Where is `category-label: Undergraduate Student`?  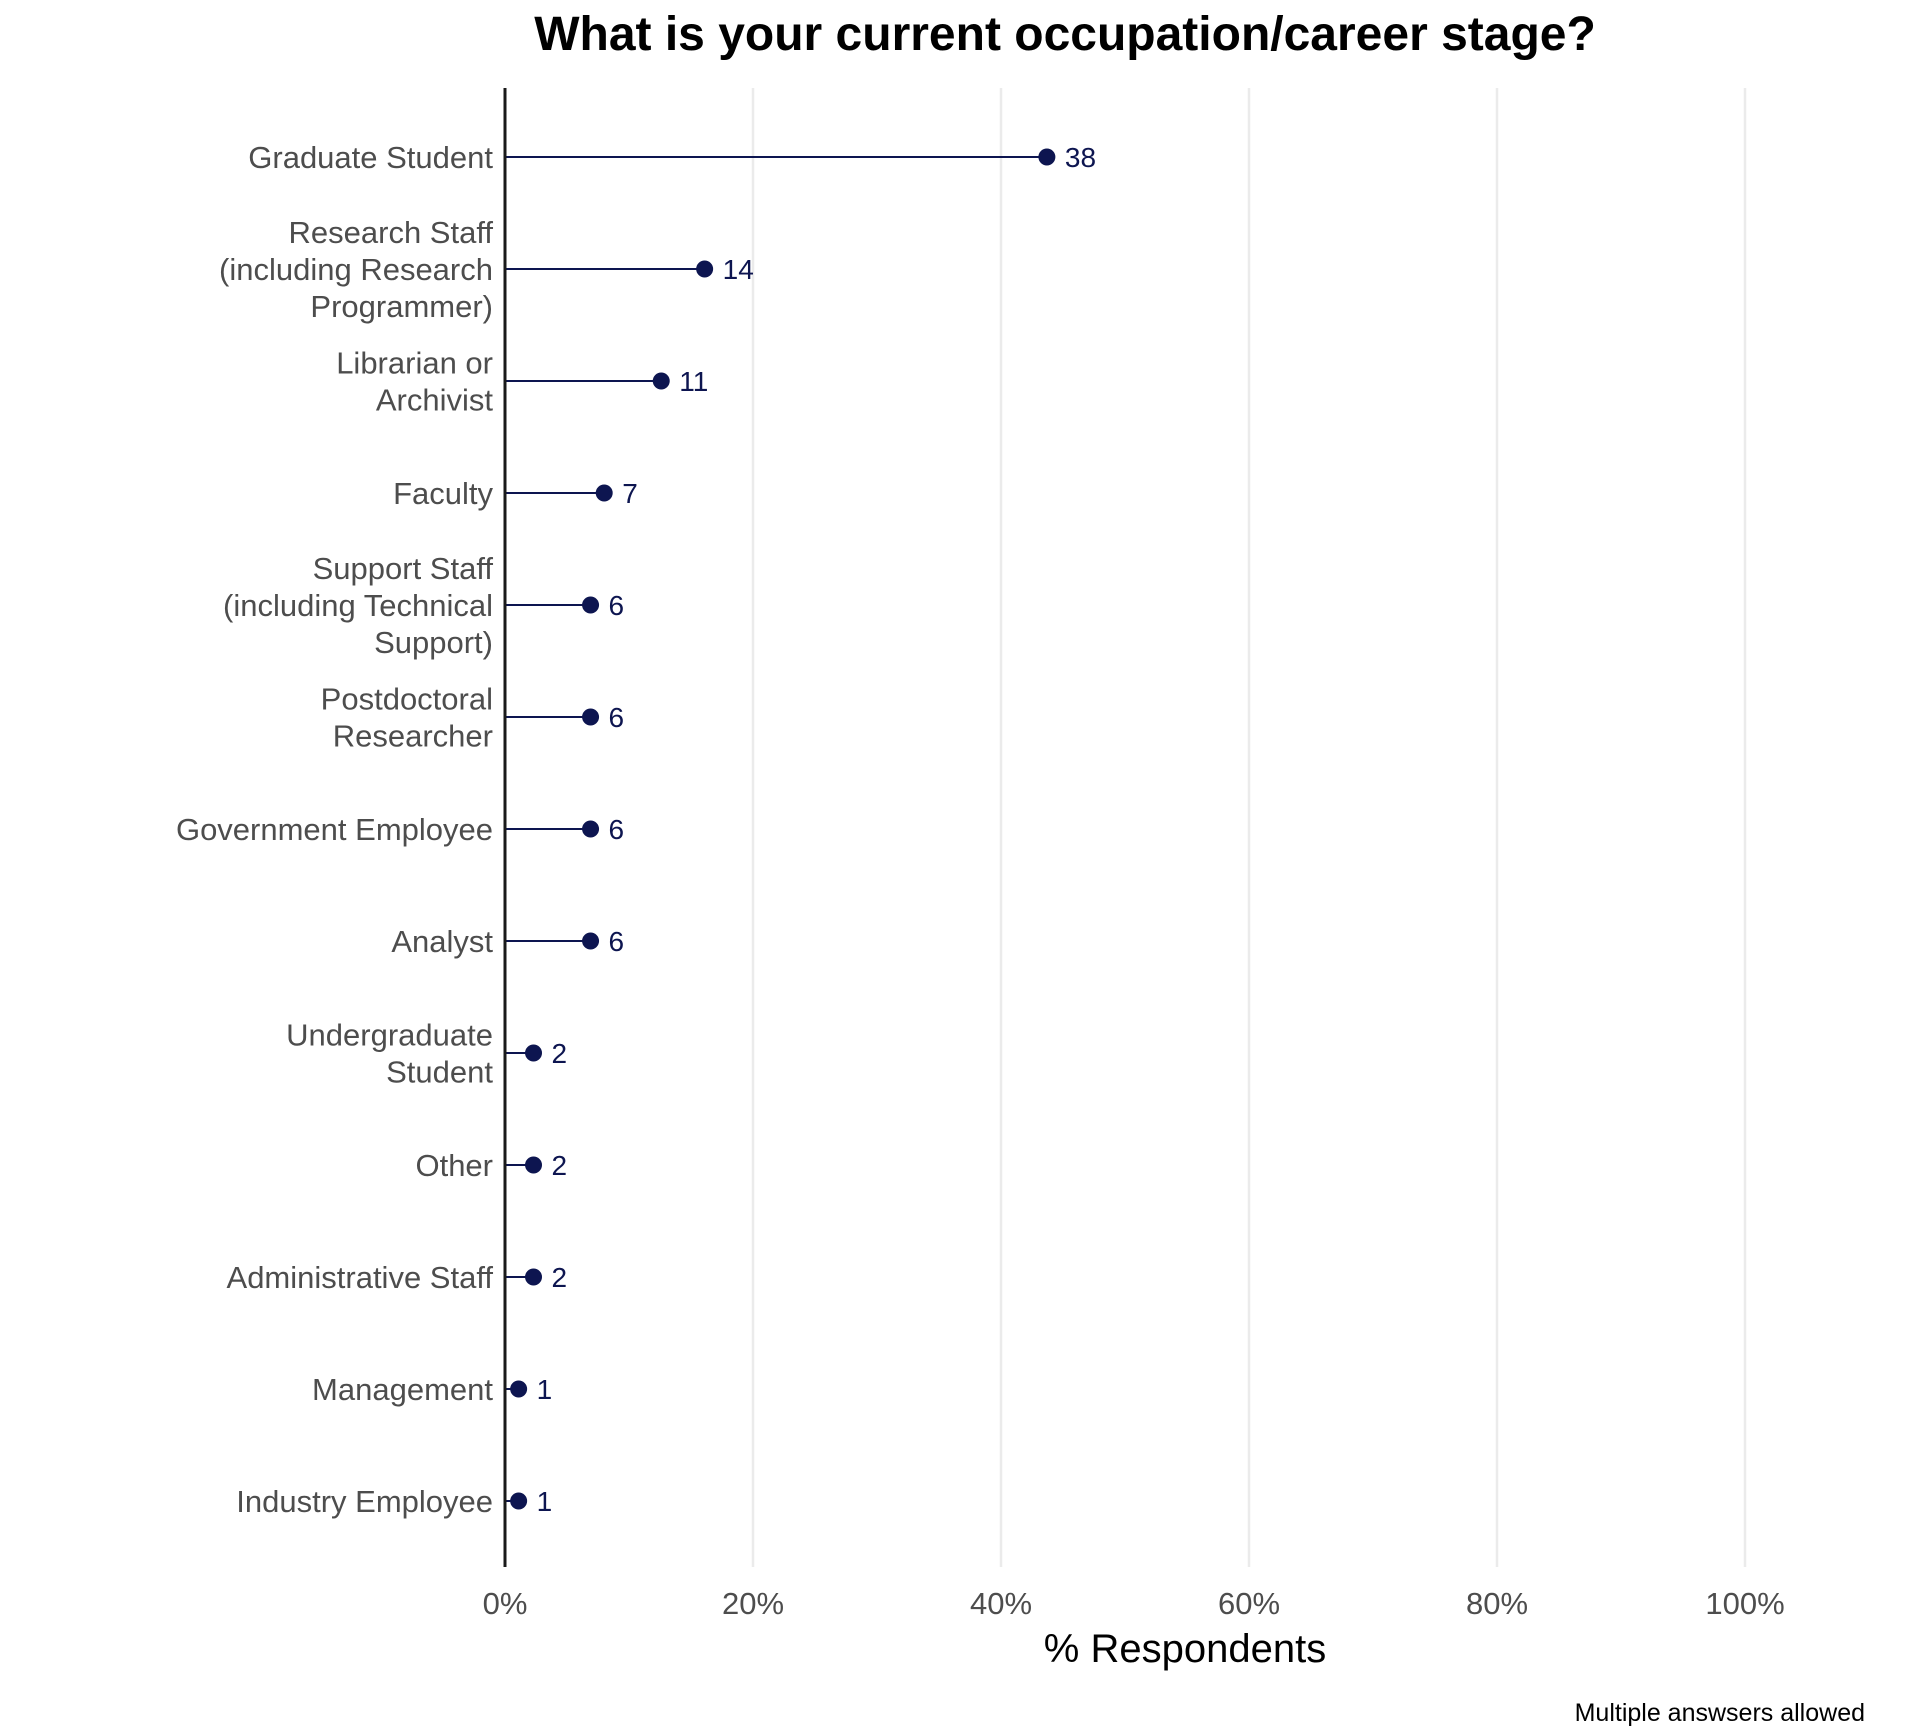
category-label: Undergraduate Student is located at coordinates (389, 1054).